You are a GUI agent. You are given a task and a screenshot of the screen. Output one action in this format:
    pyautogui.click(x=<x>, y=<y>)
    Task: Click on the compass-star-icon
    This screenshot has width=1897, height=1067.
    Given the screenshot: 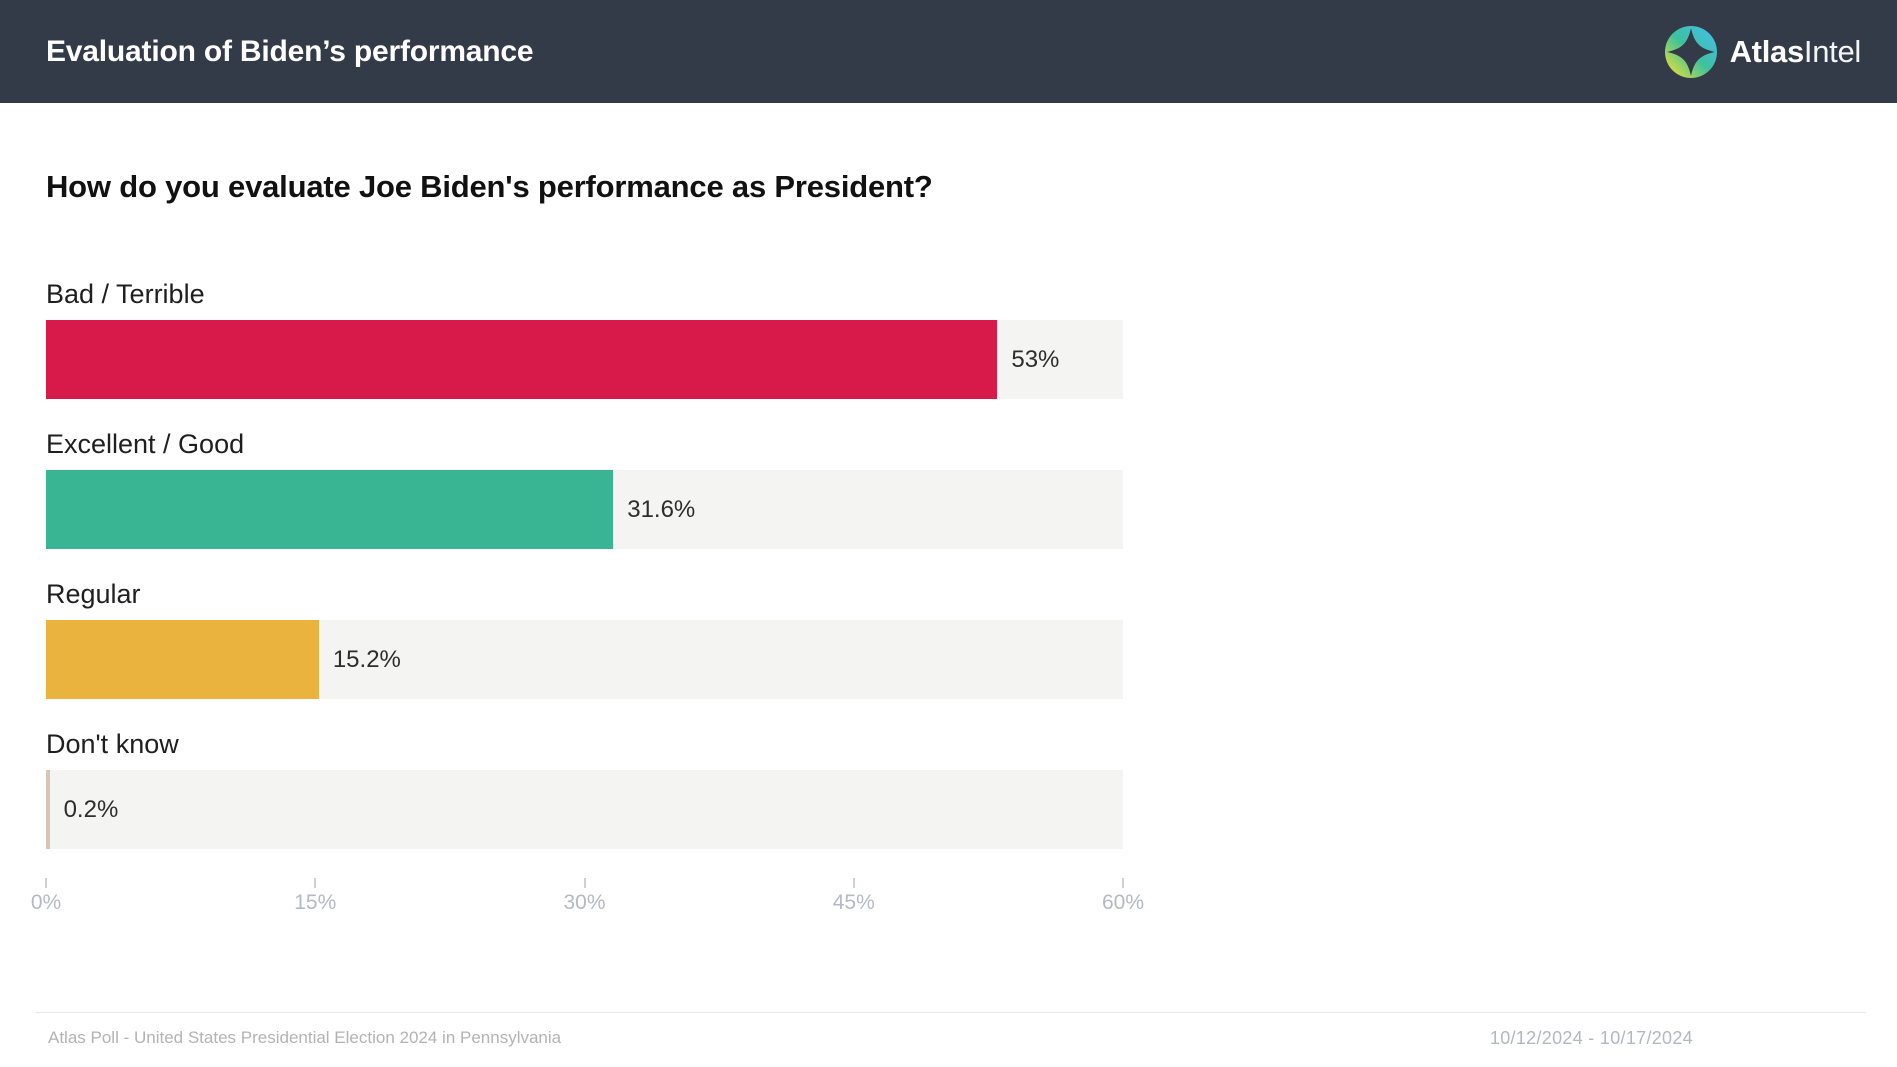 What is the action you would take?
    pyautogui.click(x=1690, y=51)
    